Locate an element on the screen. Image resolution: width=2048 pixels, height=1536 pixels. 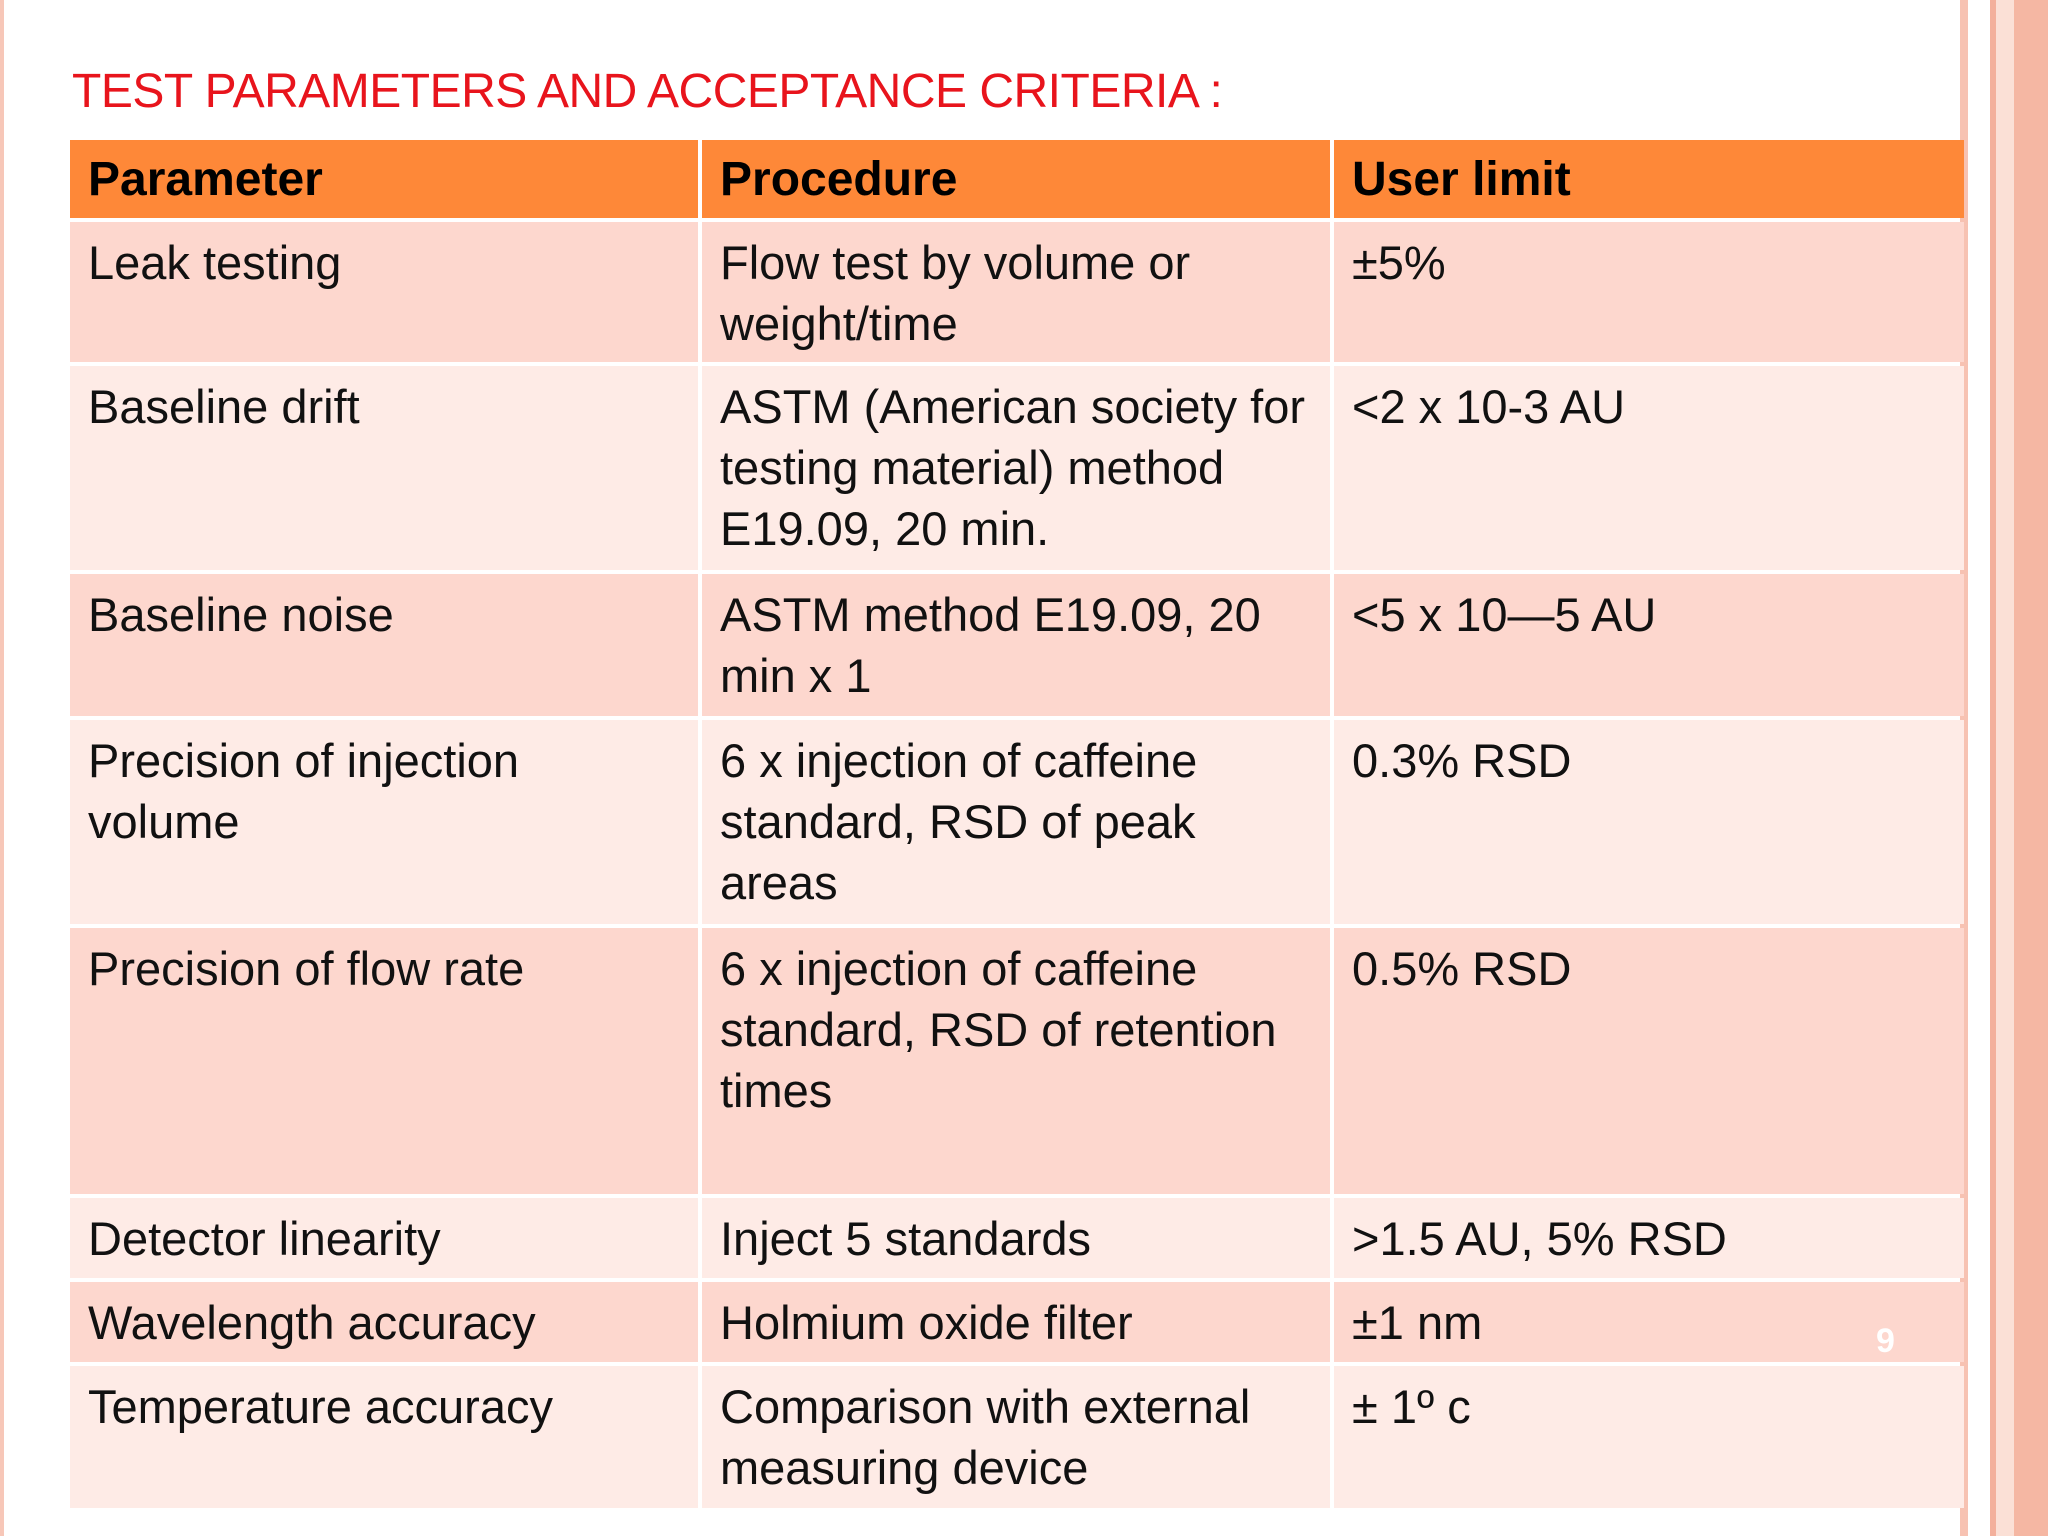
cell-parameter: Baseline drift is located at coordinates (384, 468).